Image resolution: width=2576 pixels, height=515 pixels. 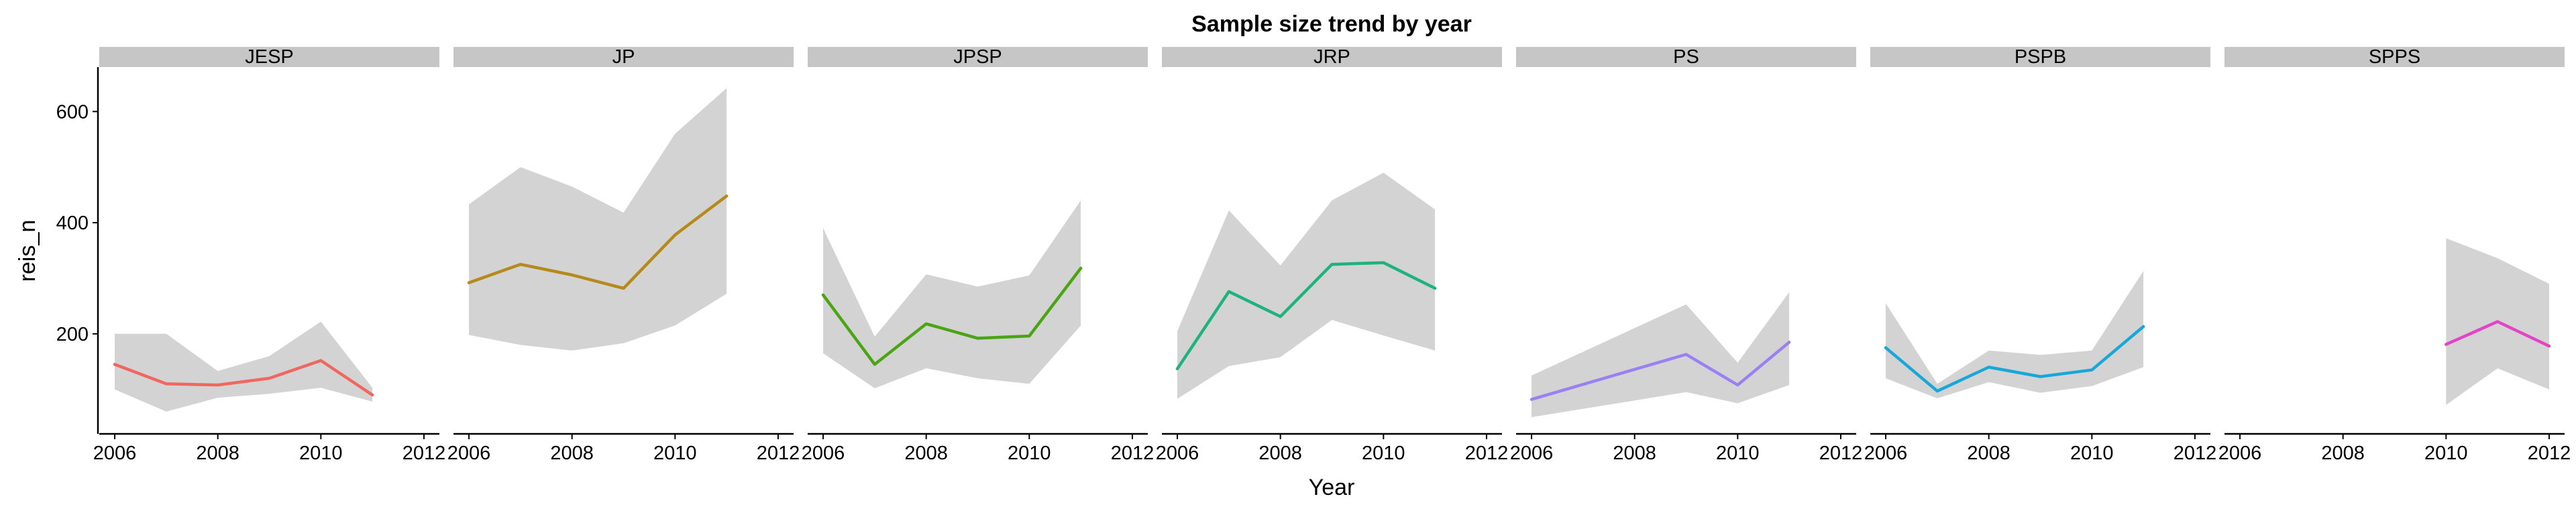 I want to click on strip-label: PSPB, so click(x=2040, y=57).